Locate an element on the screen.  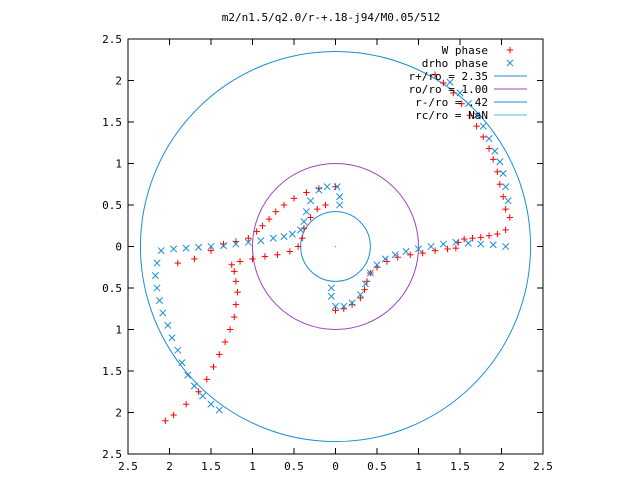
reference-circle is located at coordinates (335, 246).